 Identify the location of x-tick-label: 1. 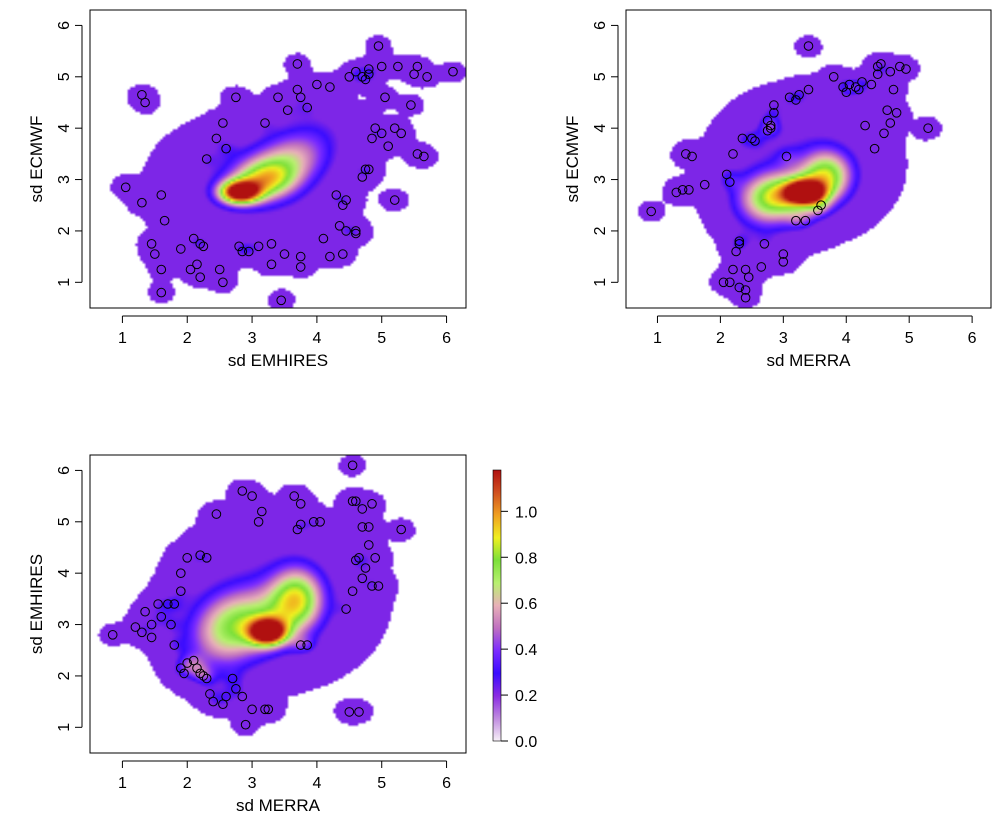
(657, 338).